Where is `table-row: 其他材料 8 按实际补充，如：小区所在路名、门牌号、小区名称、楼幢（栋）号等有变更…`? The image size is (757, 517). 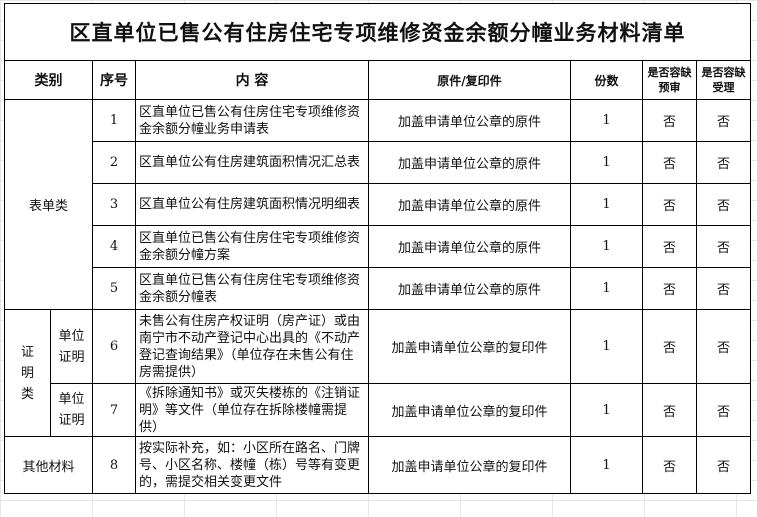 table-row: 其他材料 8 按实际补充，如：小区所在路名、门牌号、小区名称、楼幢（栋）号等有变更… is located at coordinates (377, 465).